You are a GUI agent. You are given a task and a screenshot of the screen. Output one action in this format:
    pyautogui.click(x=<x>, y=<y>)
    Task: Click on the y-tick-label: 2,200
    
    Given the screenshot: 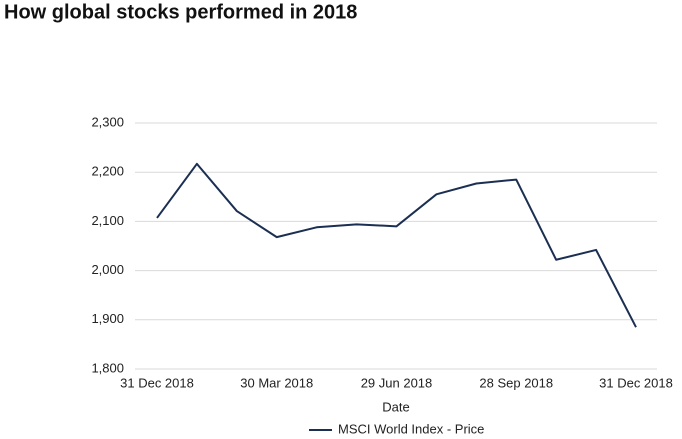 What is the action you would take?
    pyautogui.click(x=107, y=171)
    